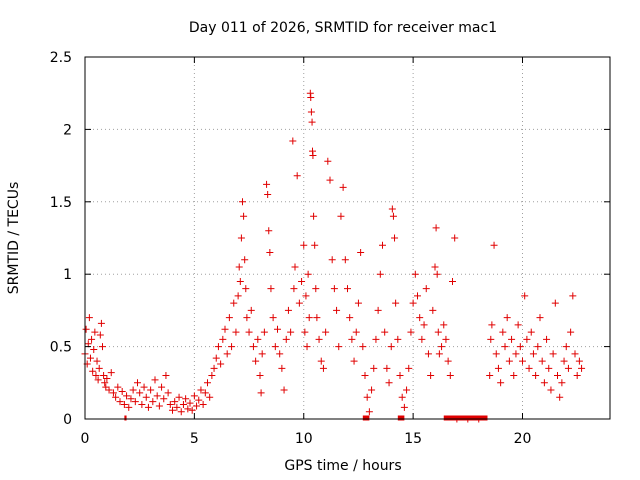 The width and height of the screenshot is (640, 480). Describe the element at coordinates (67, 420) in the screenshot. I see `y-tick-label: 0` at that location.